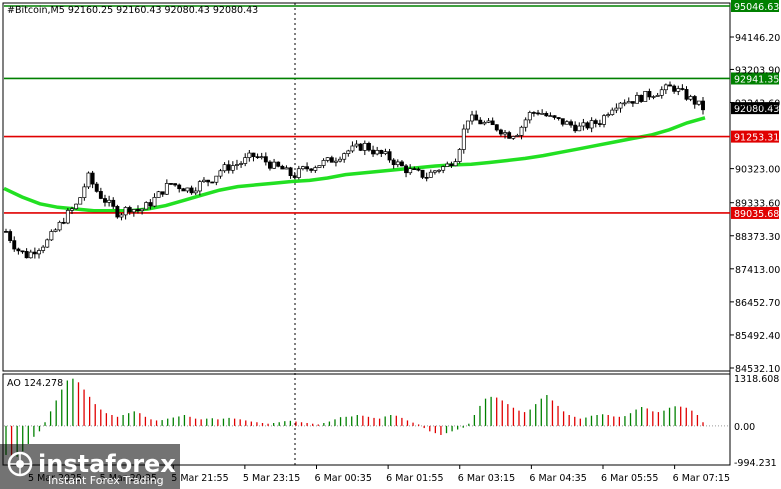 Image resolution: width=781 pixels, height=489 pixels. Describe the element at coordinates (90, 466) in the screenshot. I see `watermark: instaforex Instant Forex Trading` at that location.